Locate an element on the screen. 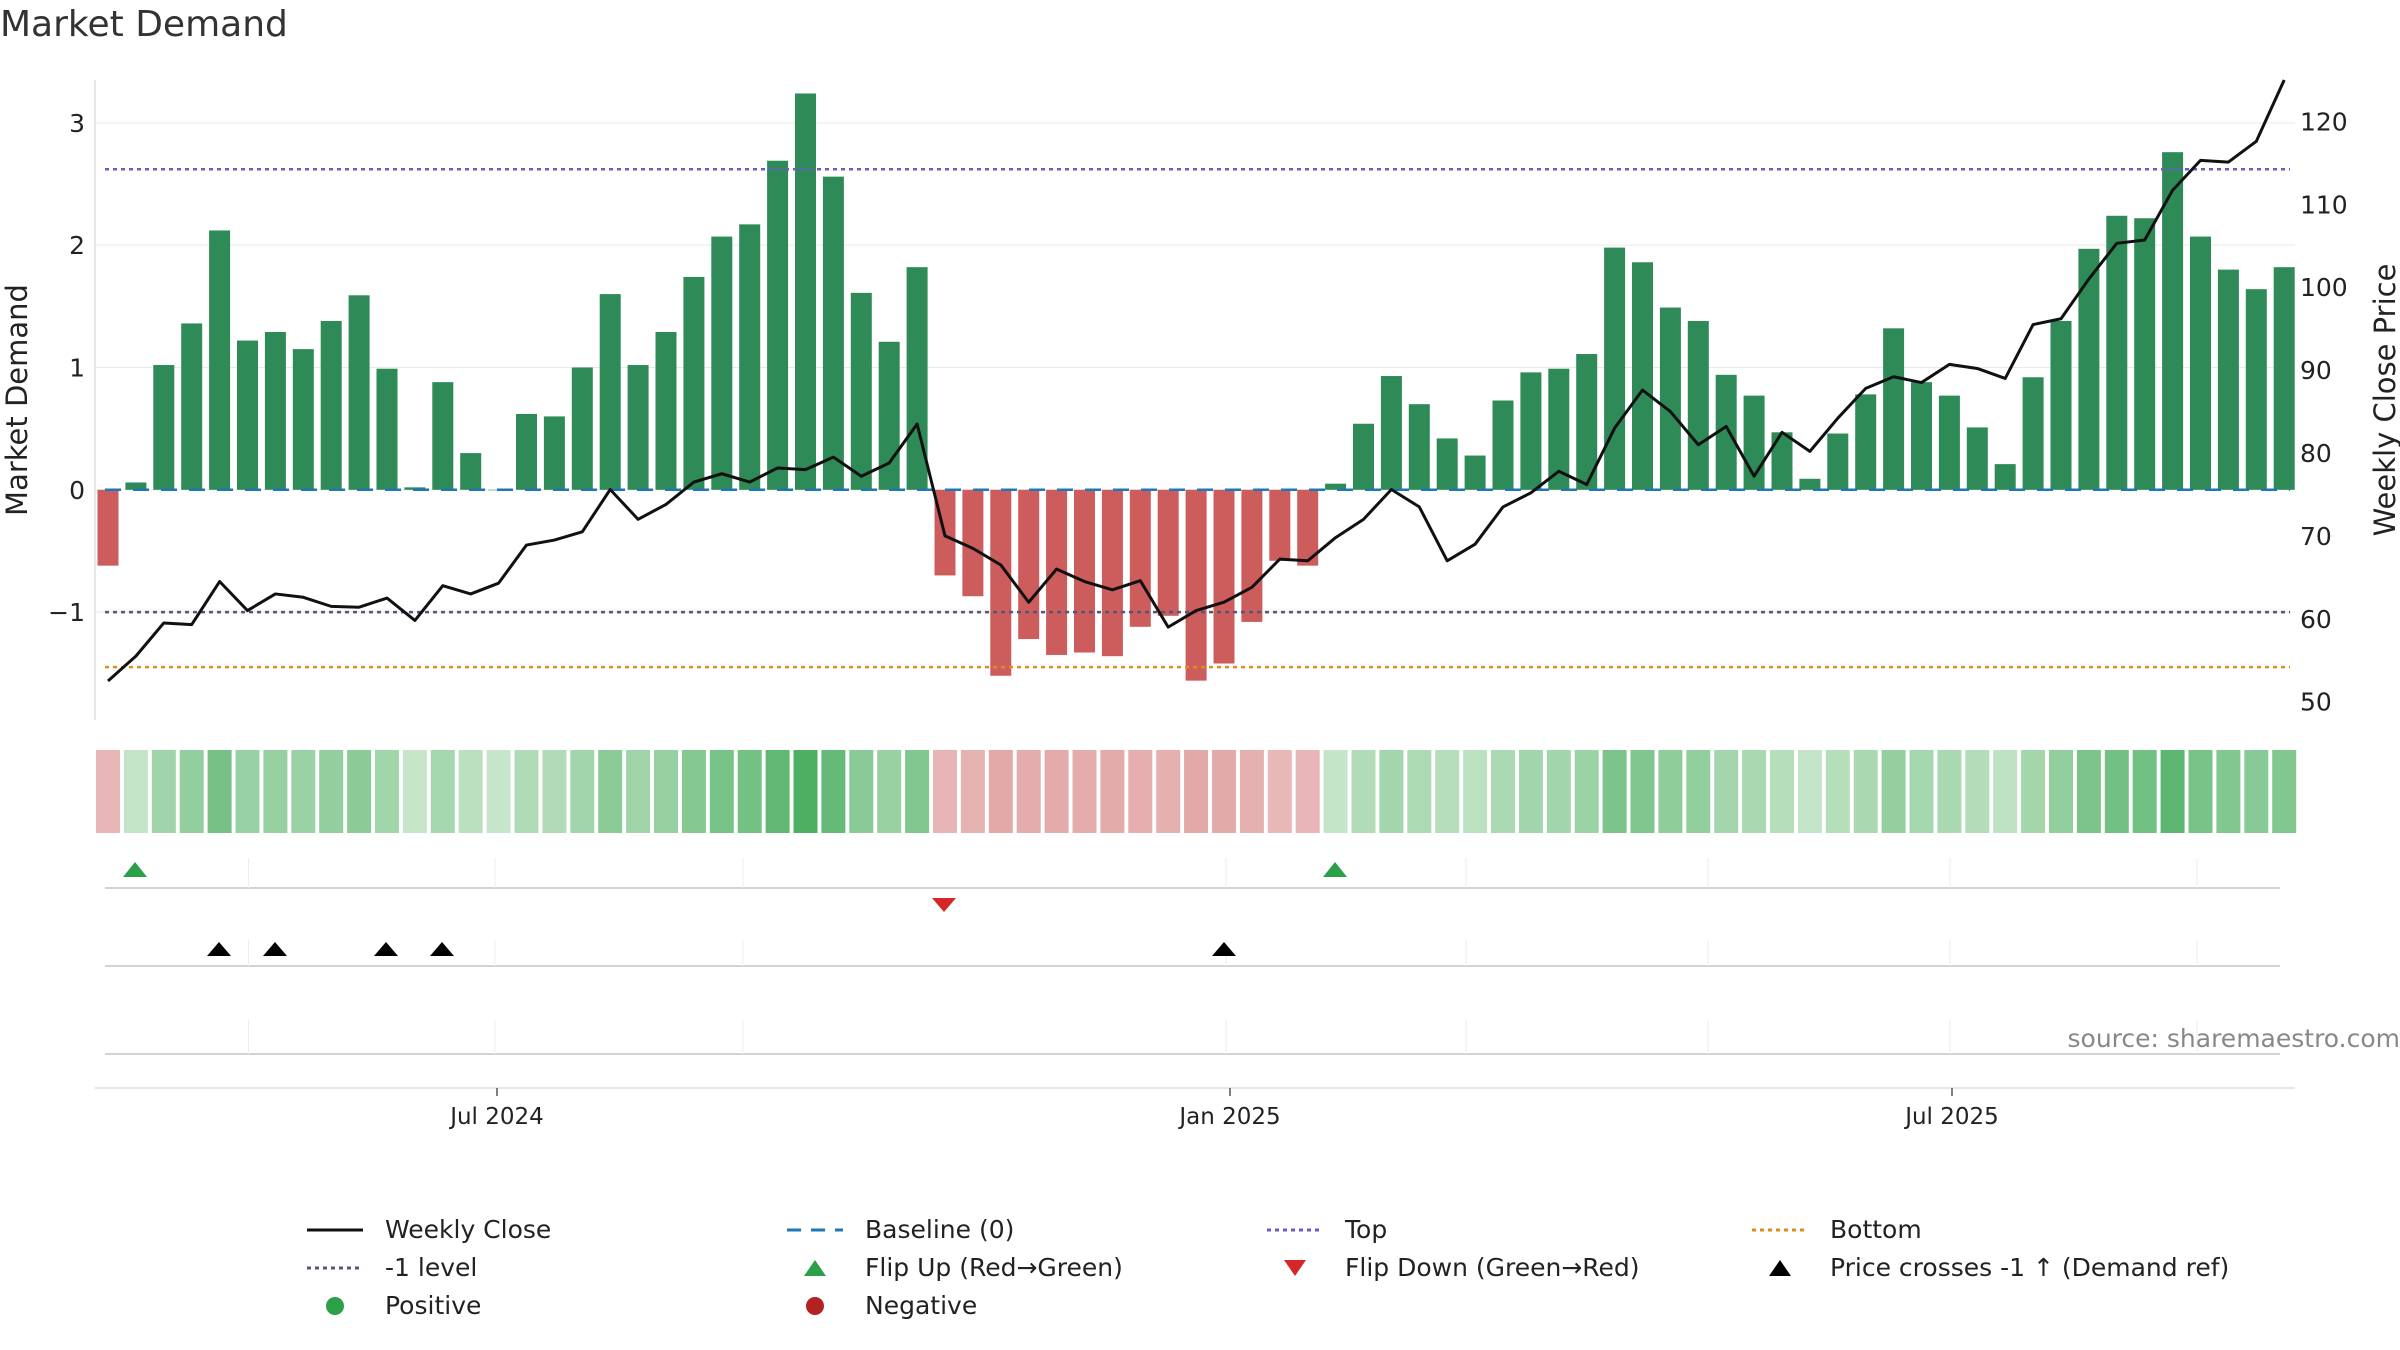 This screenshot has height=1350, width=2400. y2-axis-title: Weekly Close Price is located at coordinates (2384, 400).